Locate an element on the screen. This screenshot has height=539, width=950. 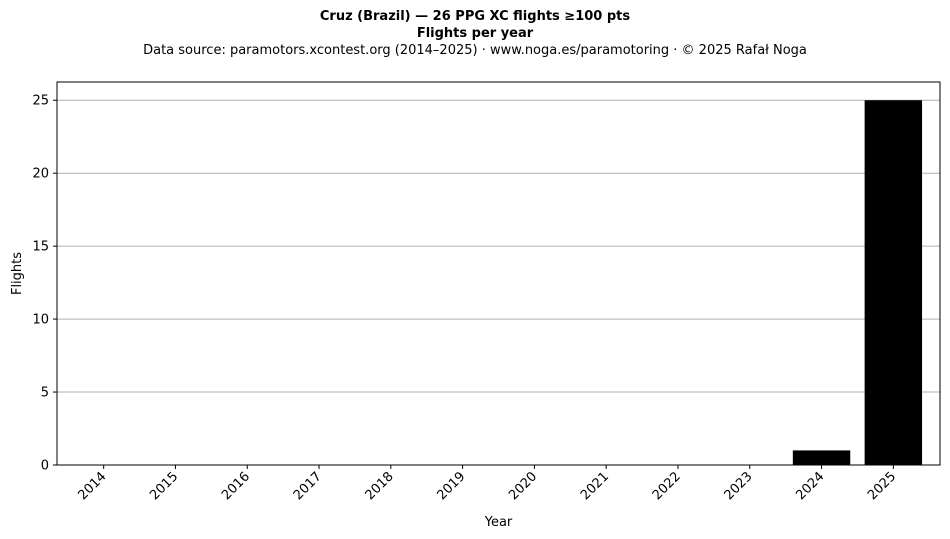
x-tick-label: 2024 is located at coordinates (810, 486).